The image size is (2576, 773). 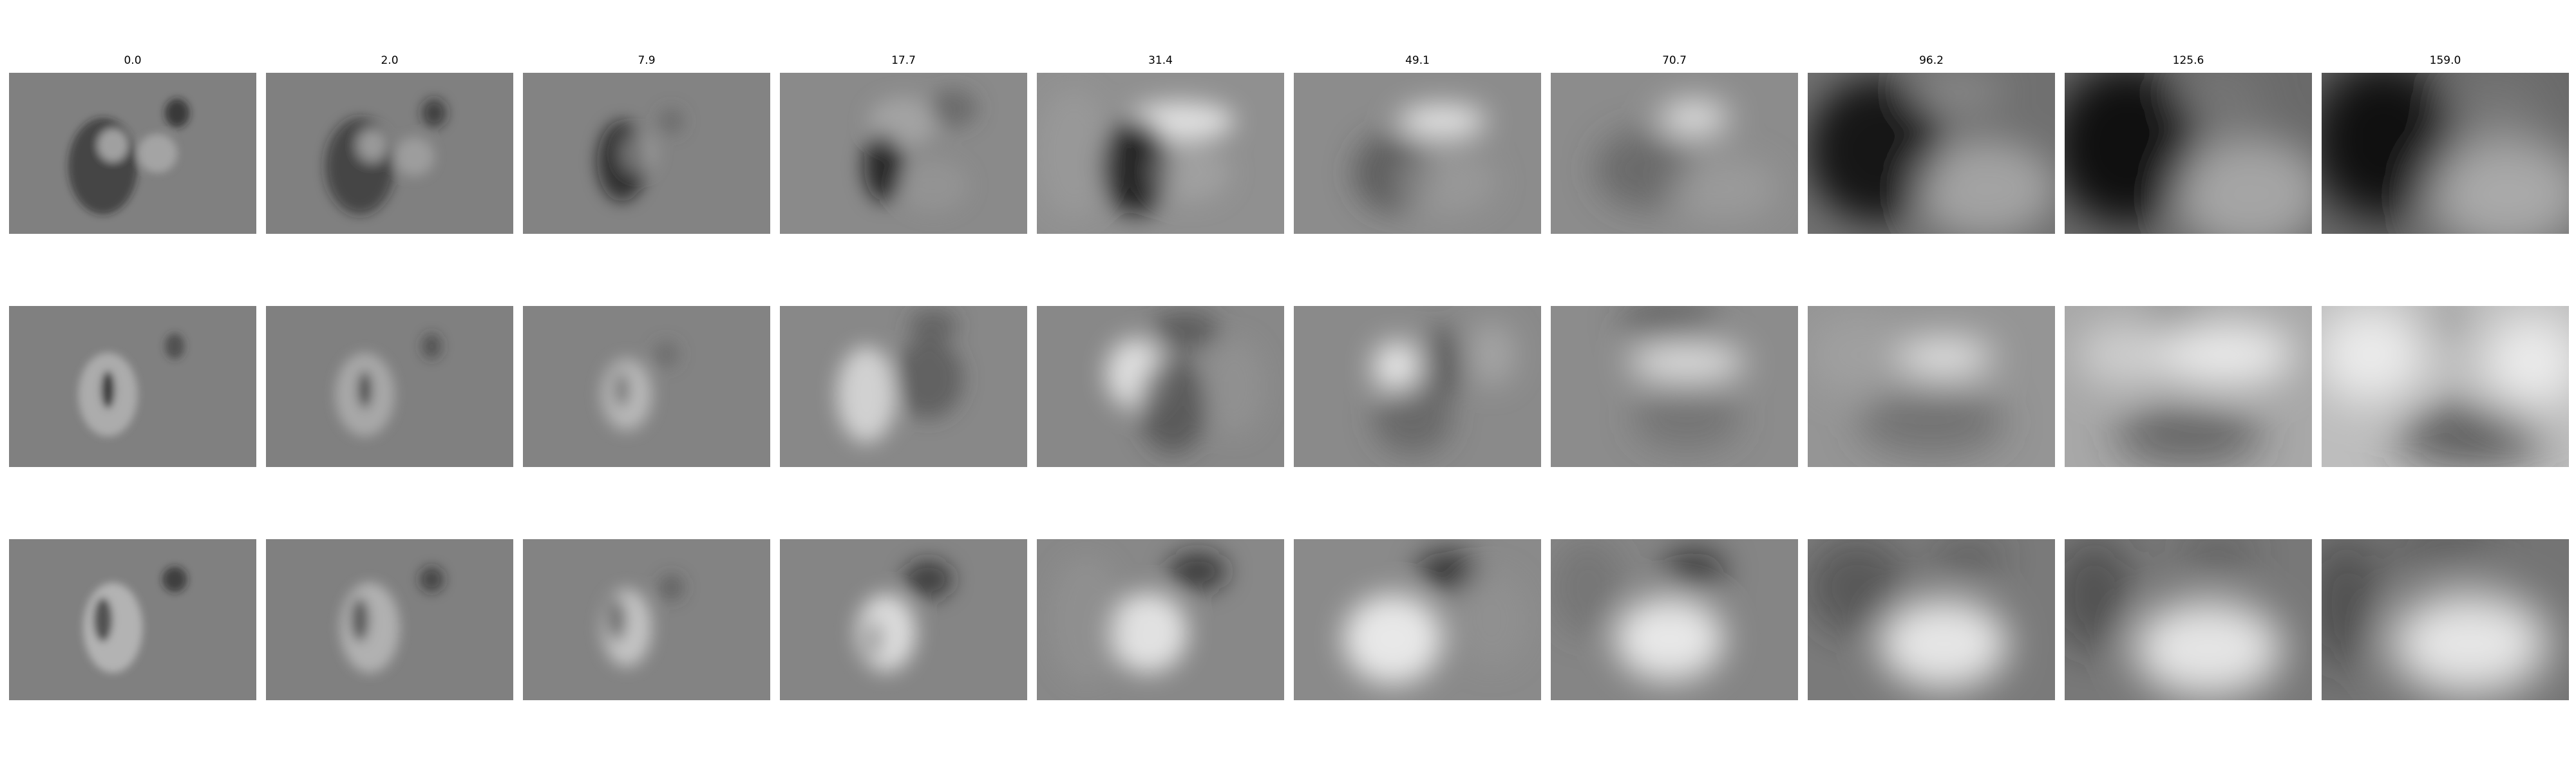 What do you see at coordinates (2445, 61) in the screenshot?
I see `column-title-9: 159.0` at bounding box center [2445, 61].